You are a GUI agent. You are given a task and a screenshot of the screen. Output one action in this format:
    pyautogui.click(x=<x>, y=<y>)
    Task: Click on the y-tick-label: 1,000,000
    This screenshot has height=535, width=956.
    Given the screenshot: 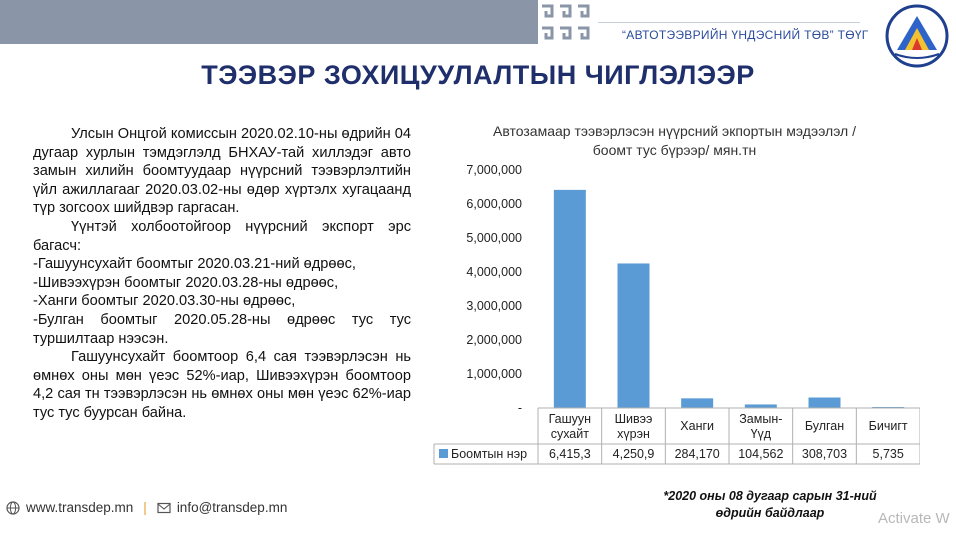 What is the action you would take?
    pyautogui.click(x=494, y=374)
    